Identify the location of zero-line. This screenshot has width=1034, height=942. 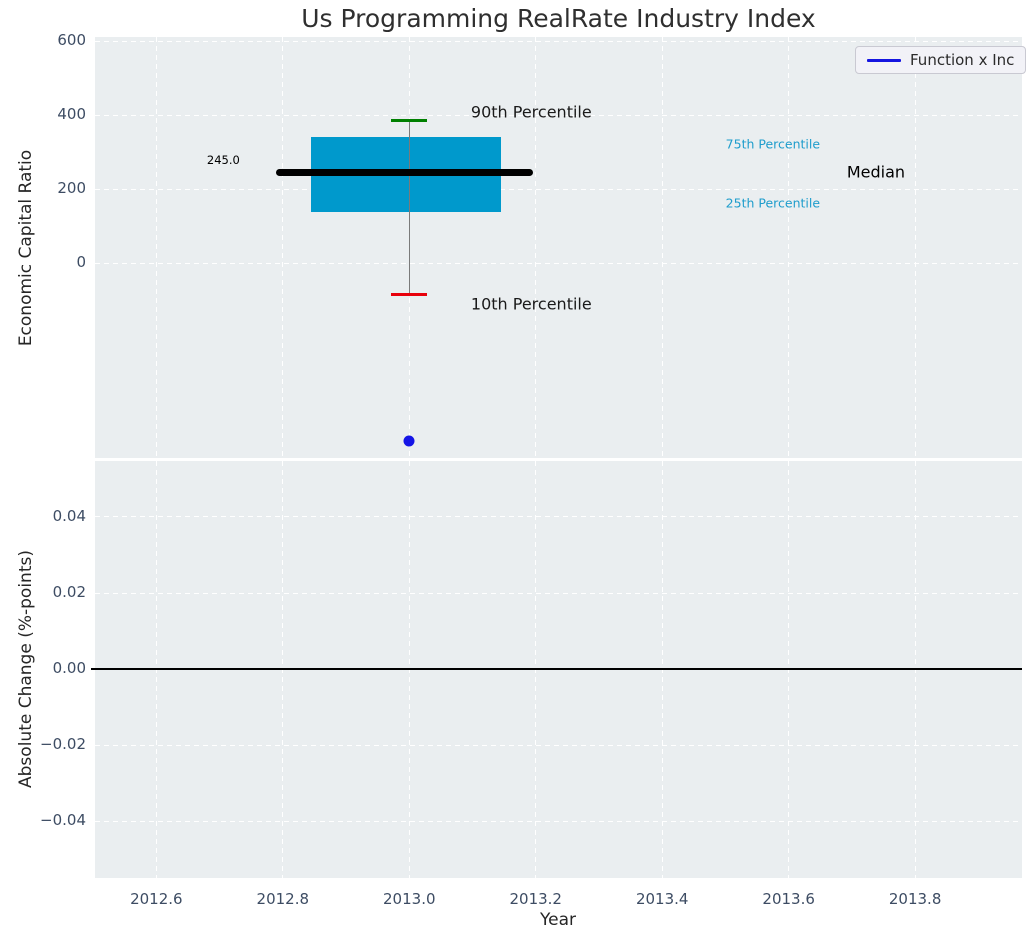
(556, 669).